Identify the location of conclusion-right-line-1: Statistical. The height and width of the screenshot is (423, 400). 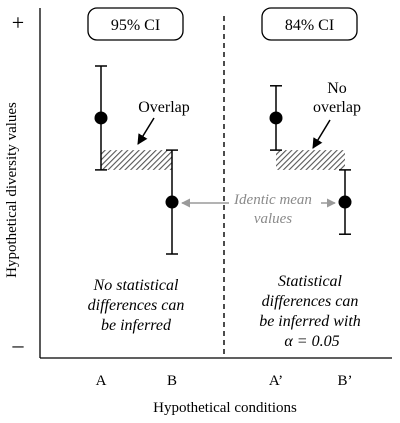
(310, 281).